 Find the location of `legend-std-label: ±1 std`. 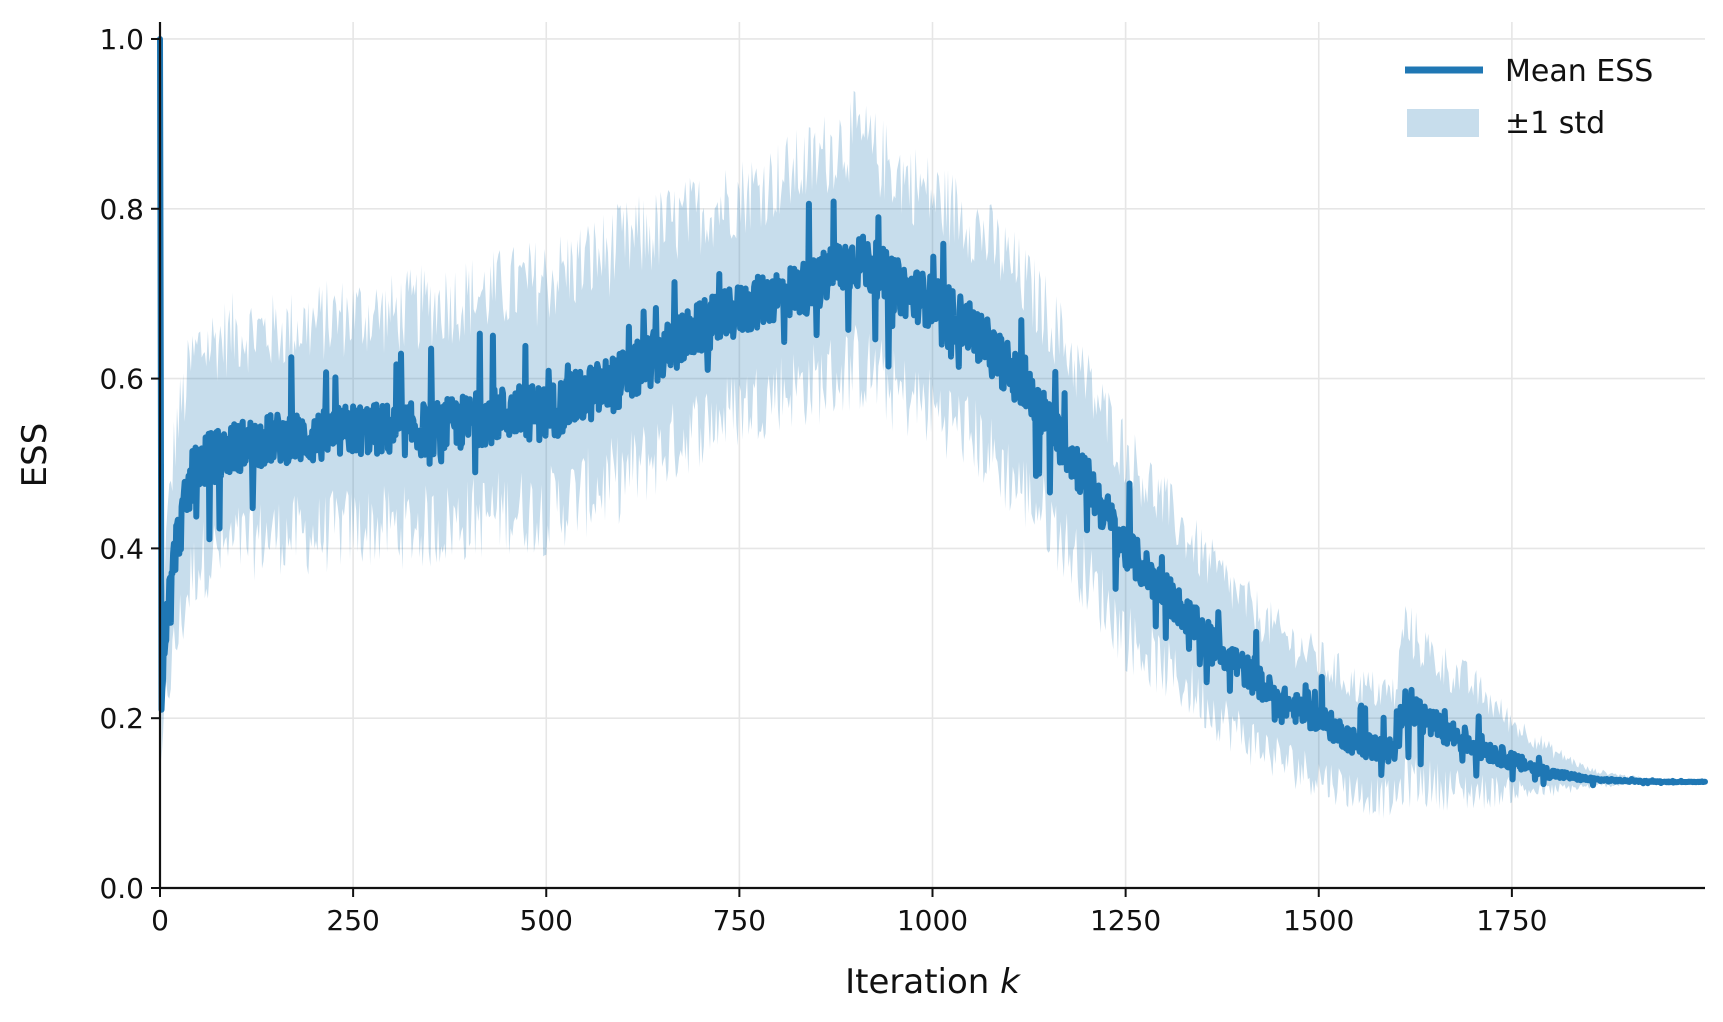

legend-std-label: ±1 std is located at coordinates (1555, 123).